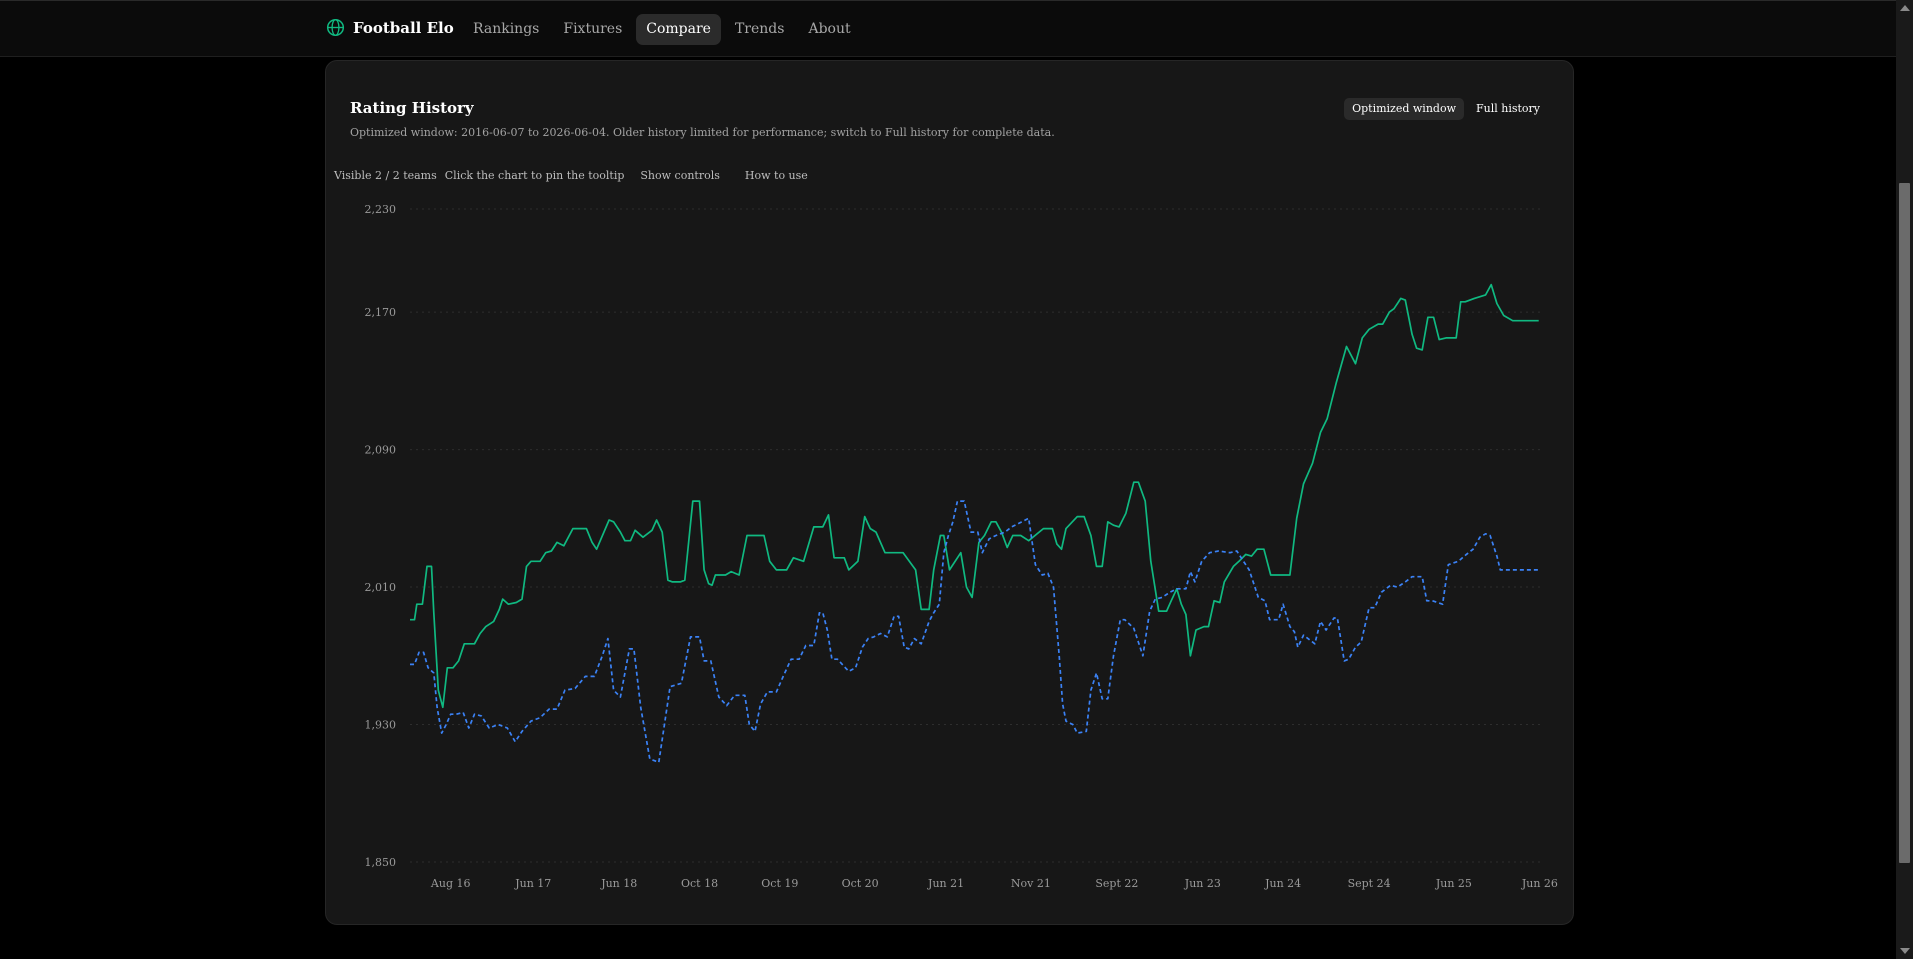 Image resolution: width=1913 pixels, height=959 pixels. Describe the element at coordinates (385, 175) in the screenshot. I see `visible-teams-count: Visible 2 / 2 teams` at that location.